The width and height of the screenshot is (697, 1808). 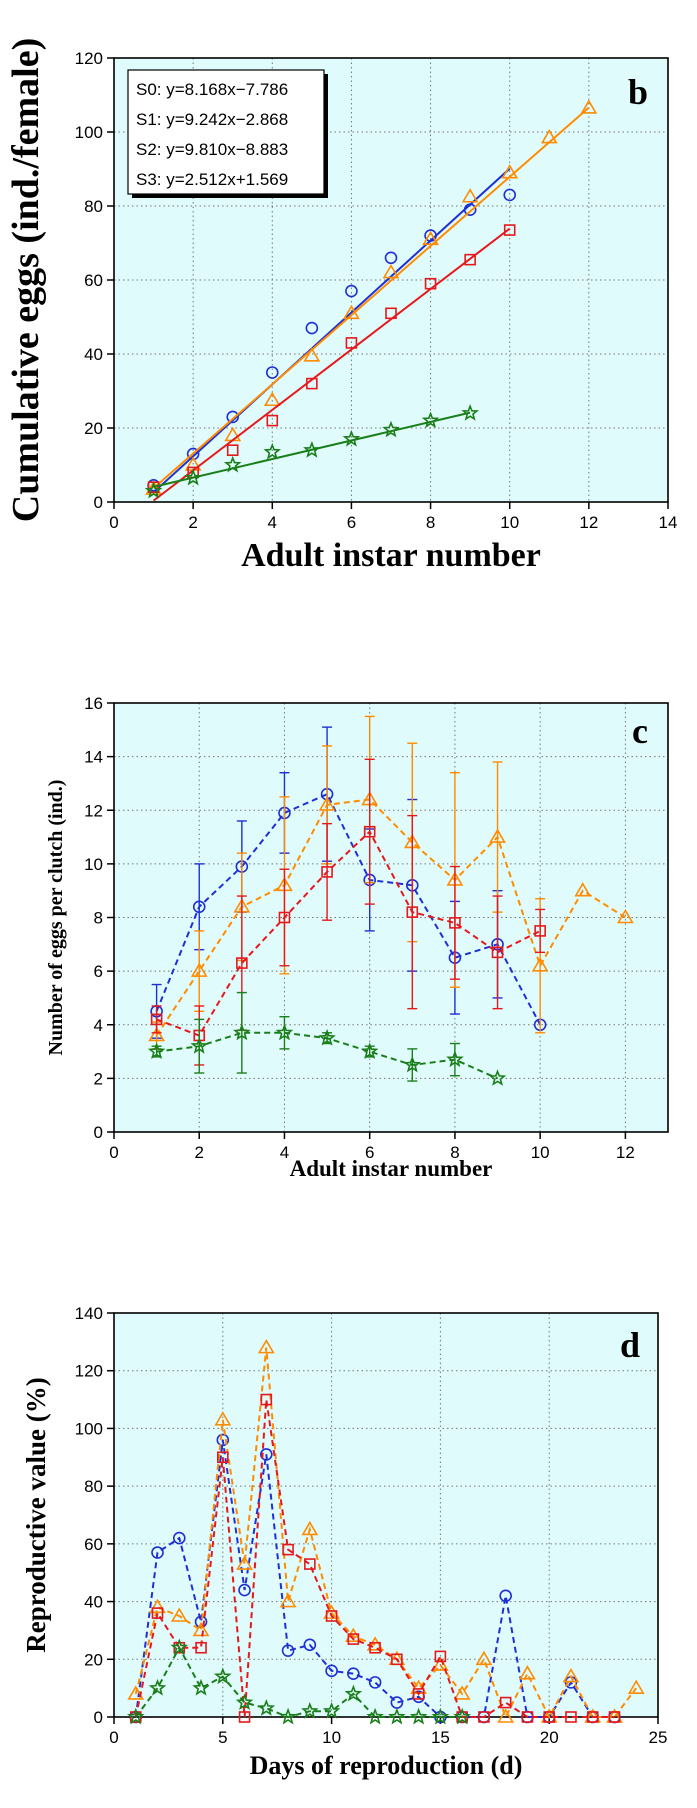 I want to click on y-tick-label: 12, so click(x=93, y=810).